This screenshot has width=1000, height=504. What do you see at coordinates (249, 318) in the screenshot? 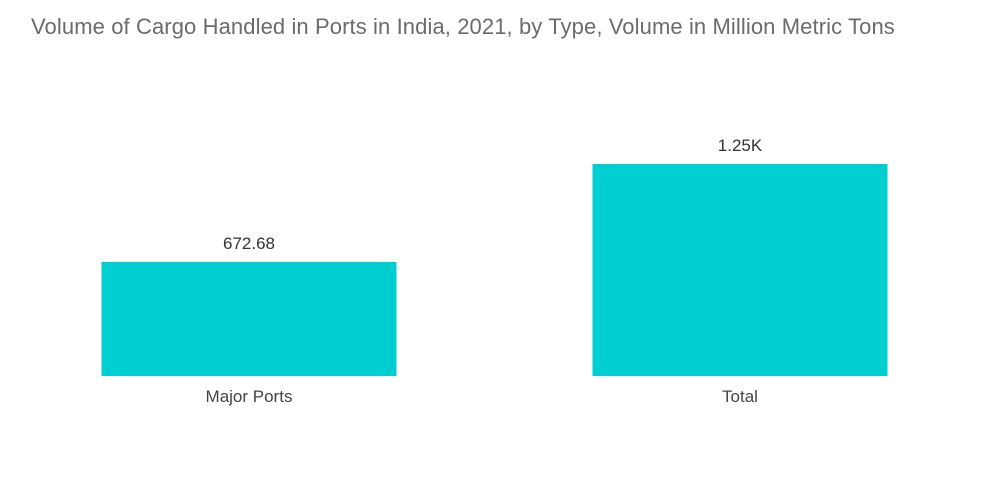
I see `bar-major-ports` at bounding box center [249, 318].